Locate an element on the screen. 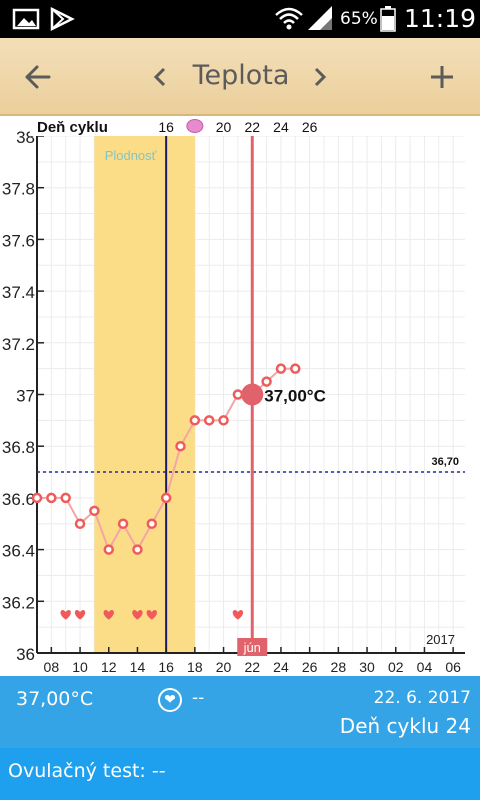 The image size is (480, 800). y-tick-label: 36.6 is located at coordinates (18, 499).